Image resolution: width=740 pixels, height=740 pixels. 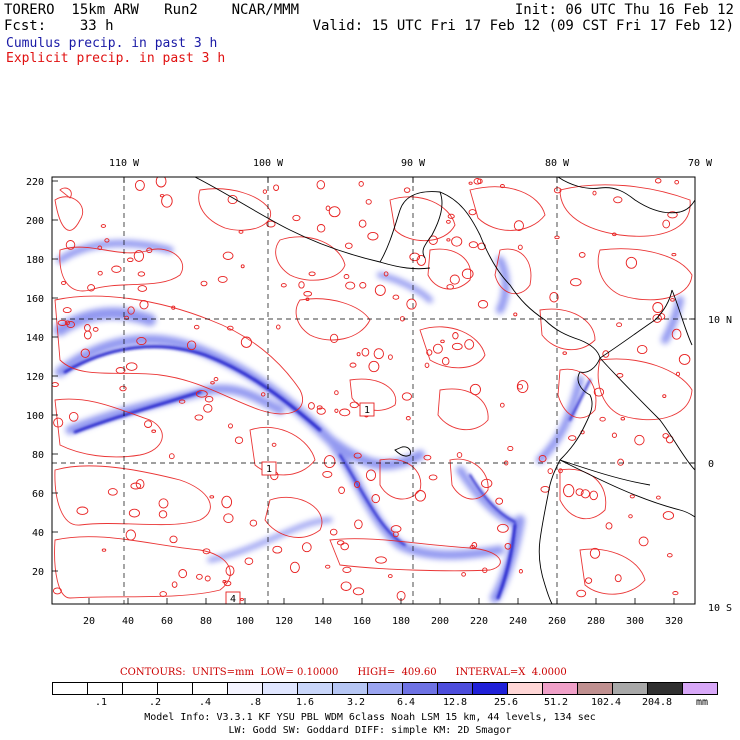 I want to click on y-tick-label: 60, so click(x=38, y=494).